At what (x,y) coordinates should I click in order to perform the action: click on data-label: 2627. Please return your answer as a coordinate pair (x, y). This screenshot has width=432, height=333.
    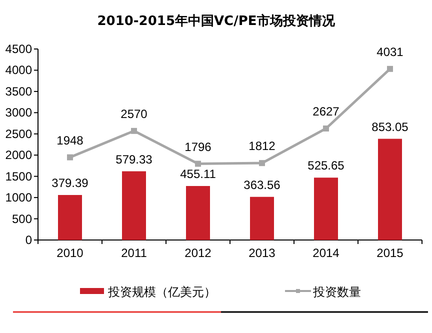
    Looking at the image, I should click on (326, 111).